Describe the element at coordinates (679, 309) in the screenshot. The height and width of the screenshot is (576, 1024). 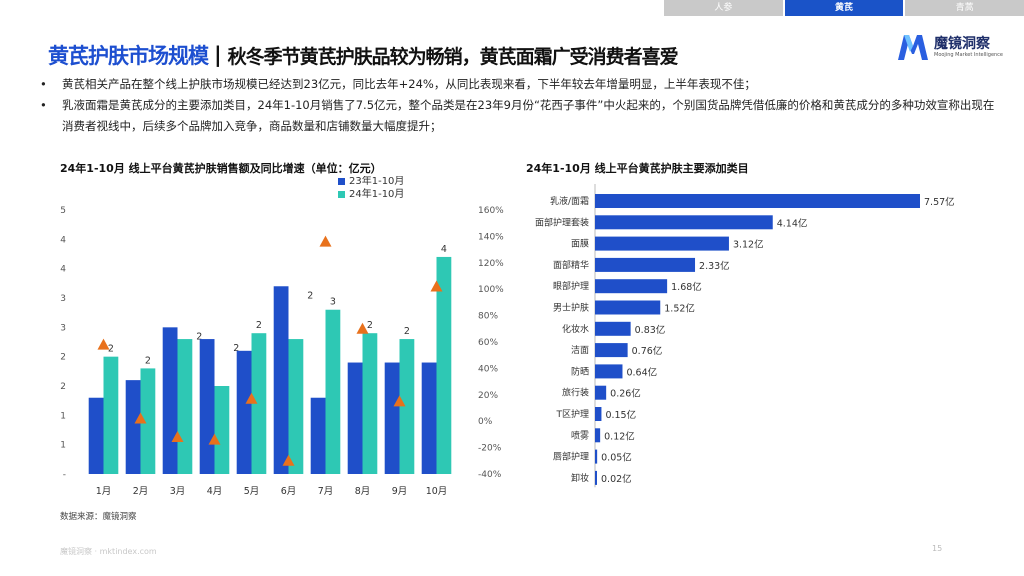
I see `value-label: 1.52亿` at that location.